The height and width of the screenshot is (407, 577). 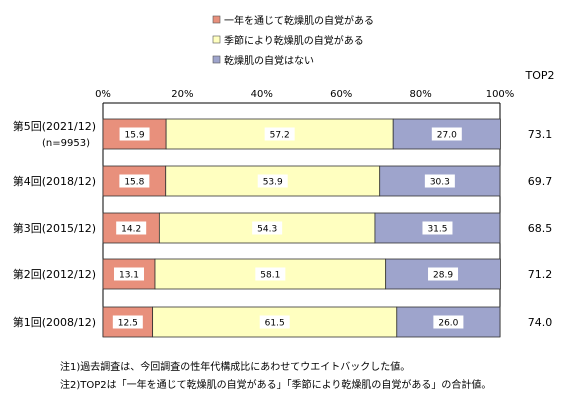 What do you see at coordinates (500, 94) in the screenshot?
I see `x-tick-label: 100%` at bounding box center [500, 94].